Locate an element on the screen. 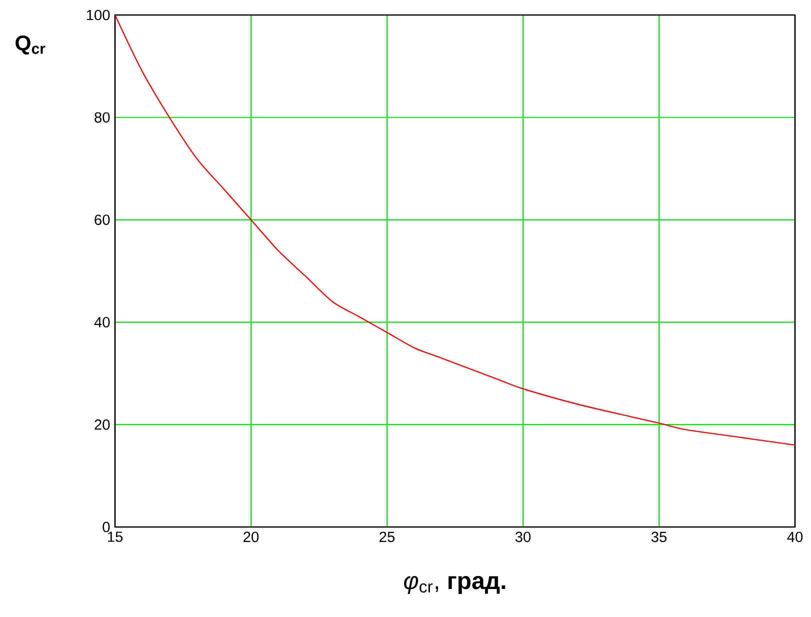  y-axis-title: Q$_{cr}$ is located at coordinates (31, 45).